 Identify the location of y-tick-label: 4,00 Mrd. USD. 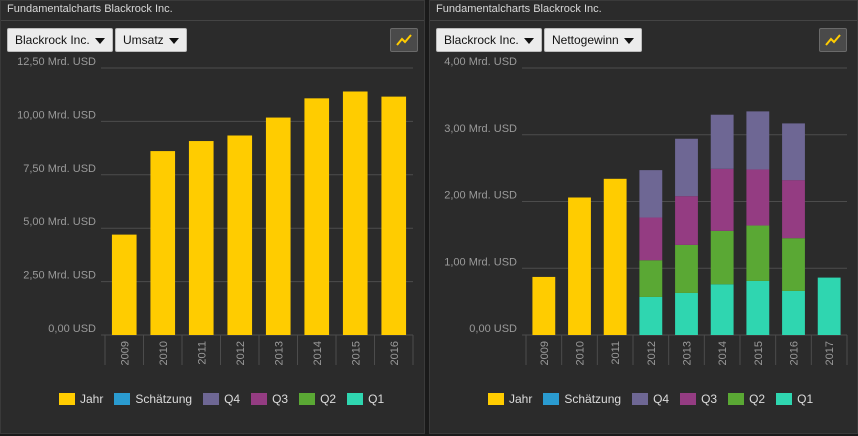
(480, 62).